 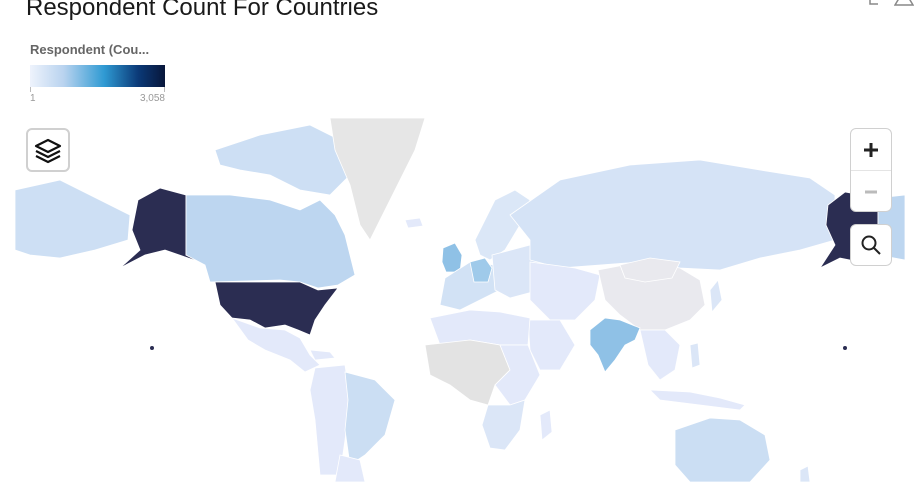 What do you see at coordinates (503, 425) in the screenshot?
I see `region-southern-africa` at bounding box center [503, 425].